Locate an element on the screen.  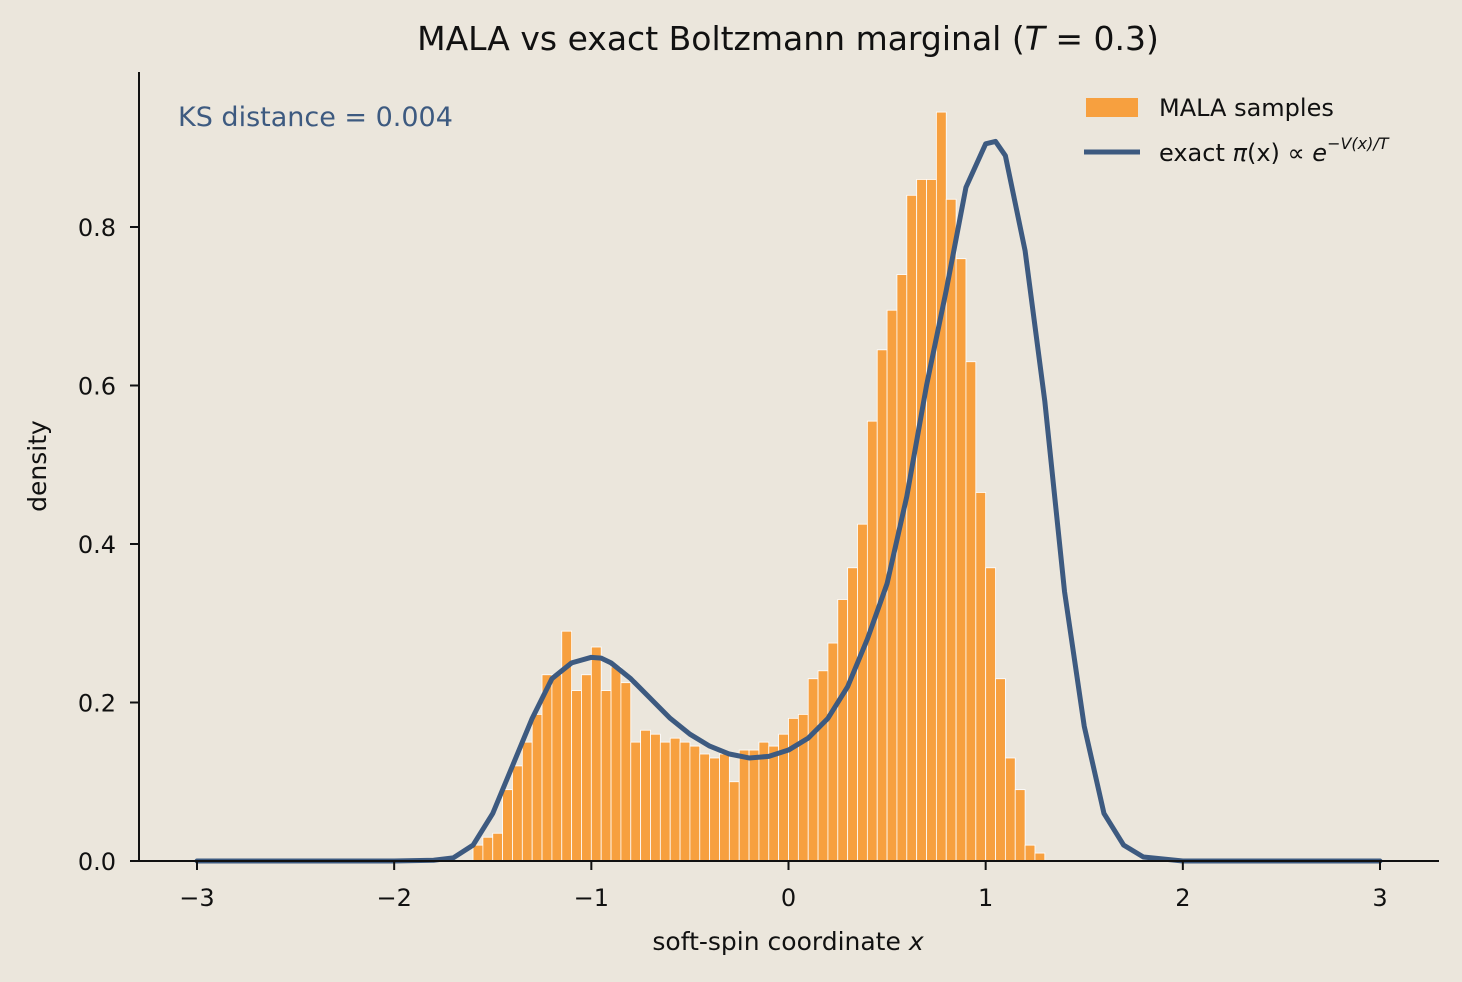
ks-distance-annotation: KS distance = 0.004 is located at coordinates (315, 117).